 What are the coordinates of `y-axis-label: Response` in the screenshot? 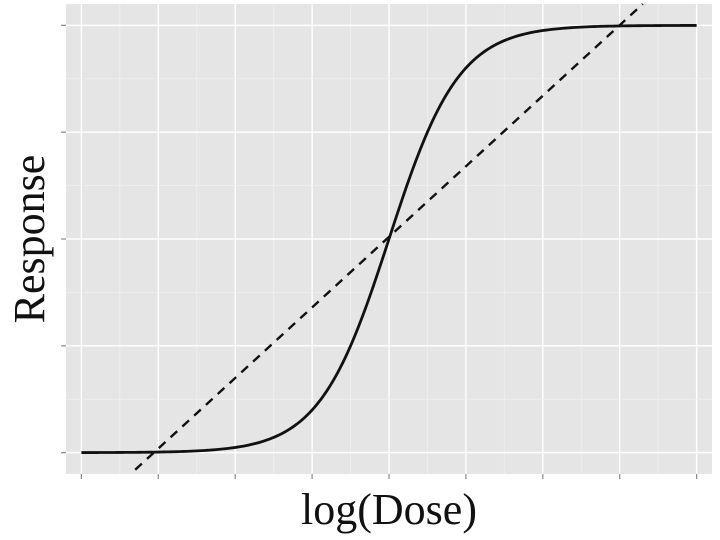 It's located at (29, 239).